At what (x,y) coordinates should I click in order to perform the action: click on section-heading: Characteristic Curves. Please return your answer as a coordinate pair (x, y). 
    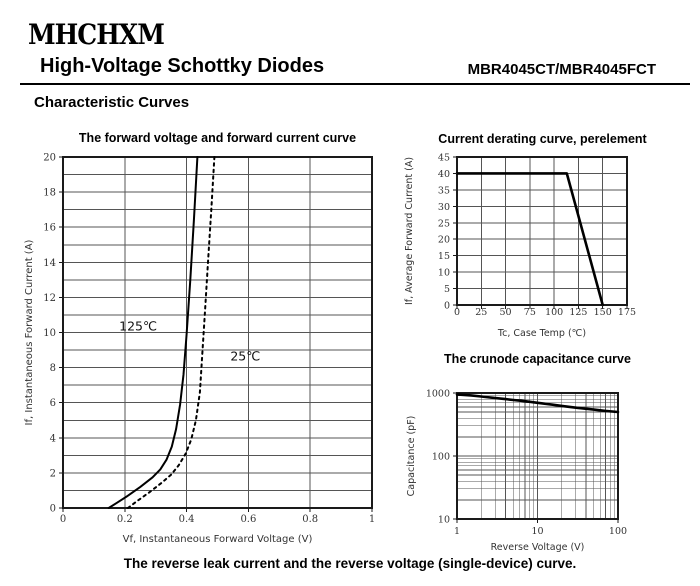
    Looking at the image, I should click on (112, 102).